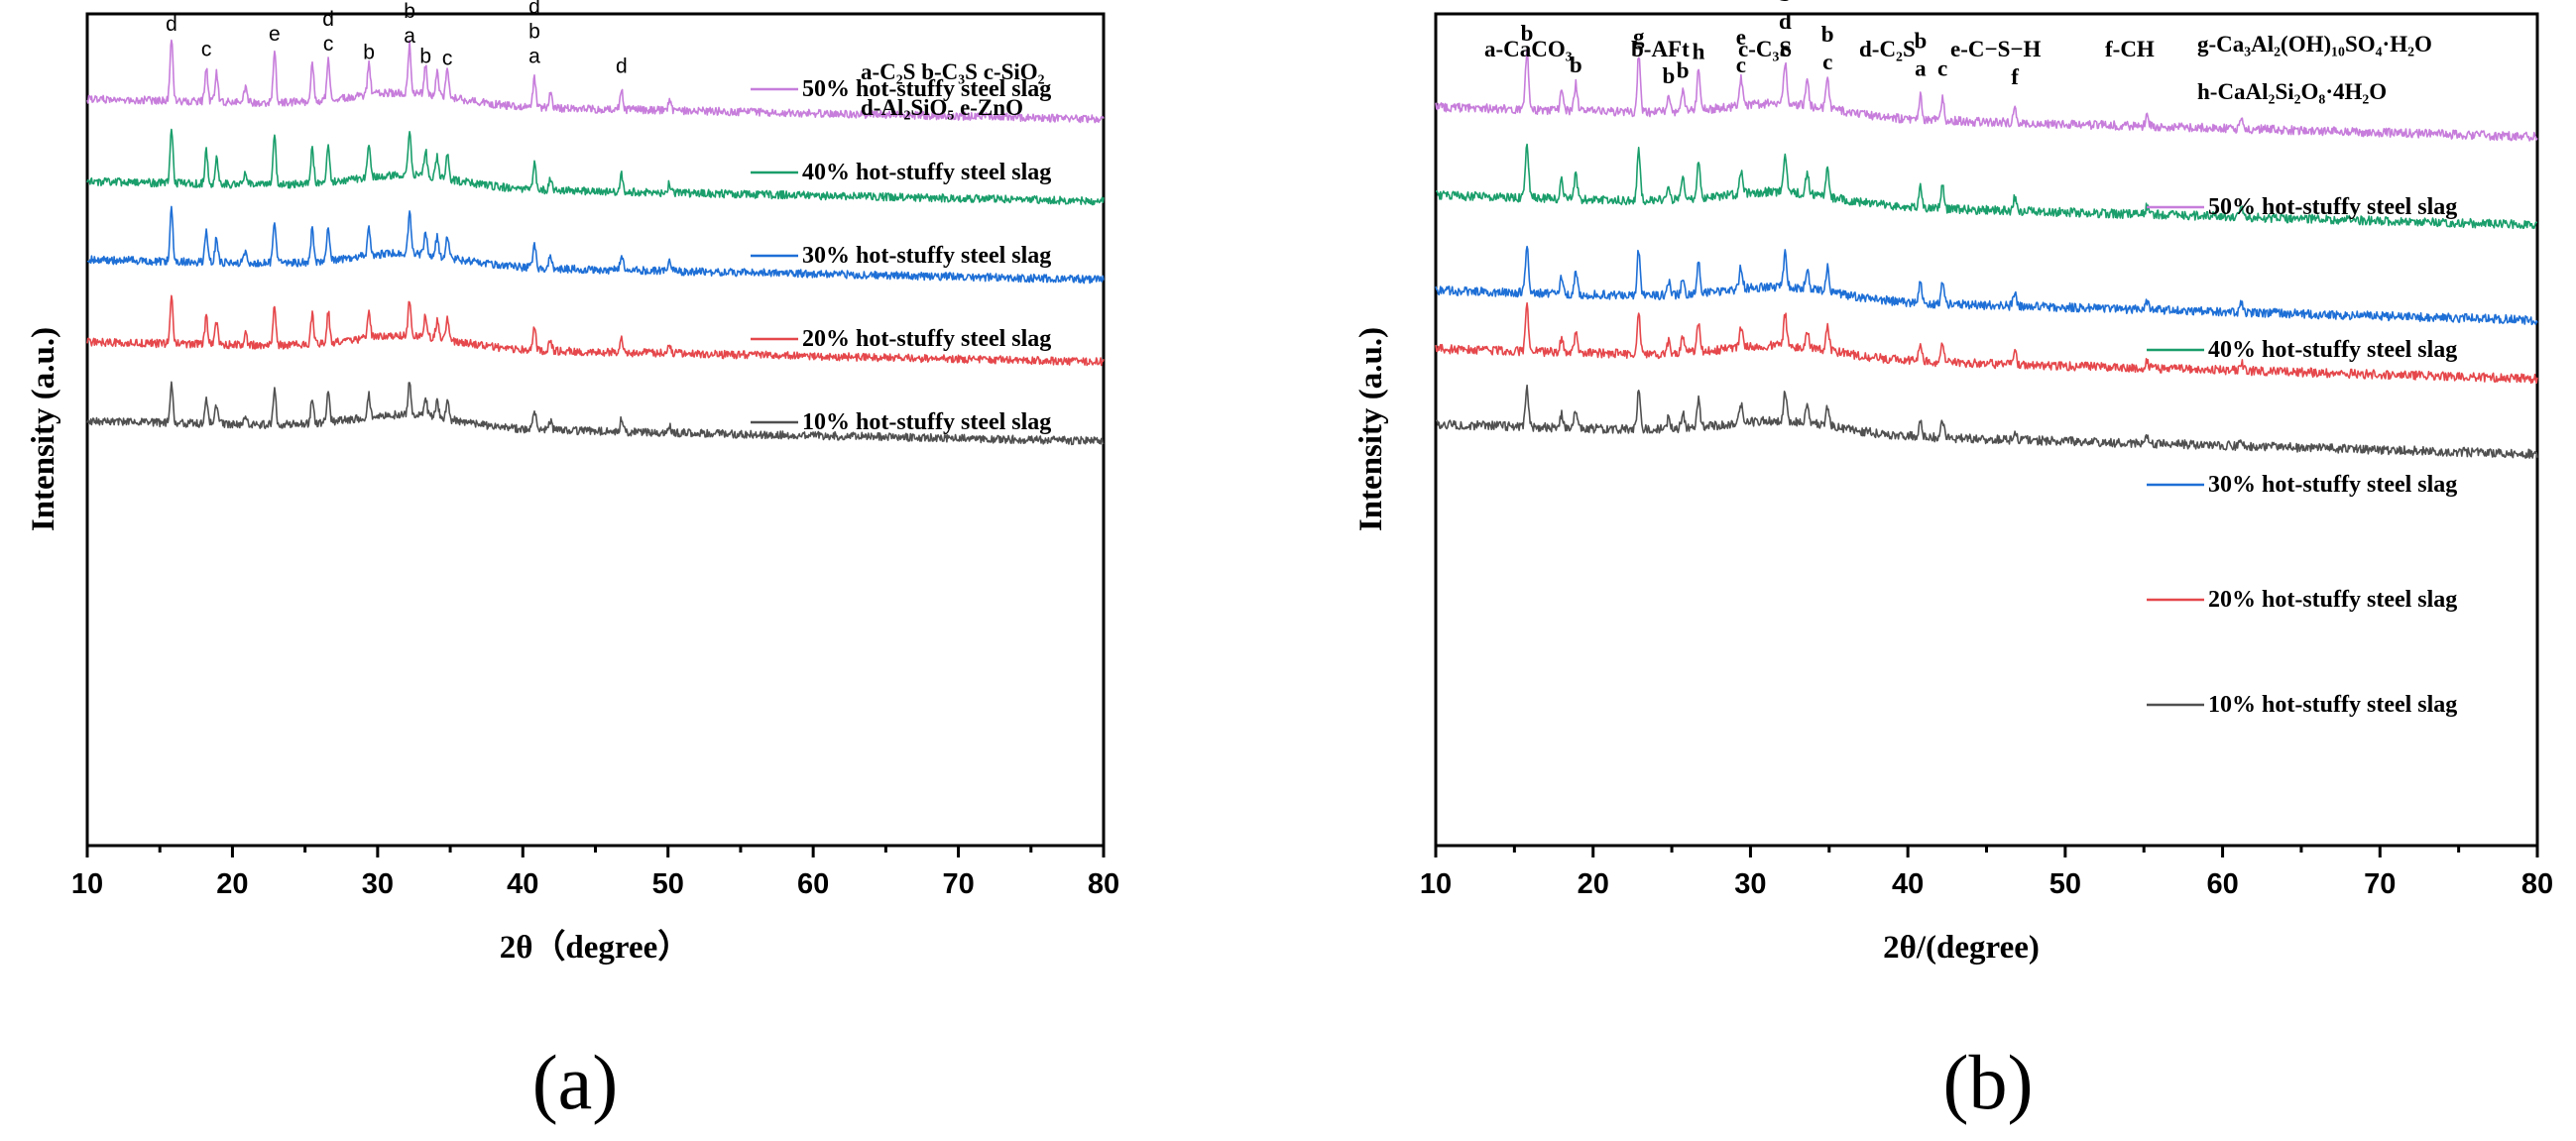 The width and height of the screenshot is (2576, 1141). What do you see at coordinates (1576, 65) in the screenshot?
I see `panel-b-peak-label-1-0: b` at bounding box center [1576, 65].